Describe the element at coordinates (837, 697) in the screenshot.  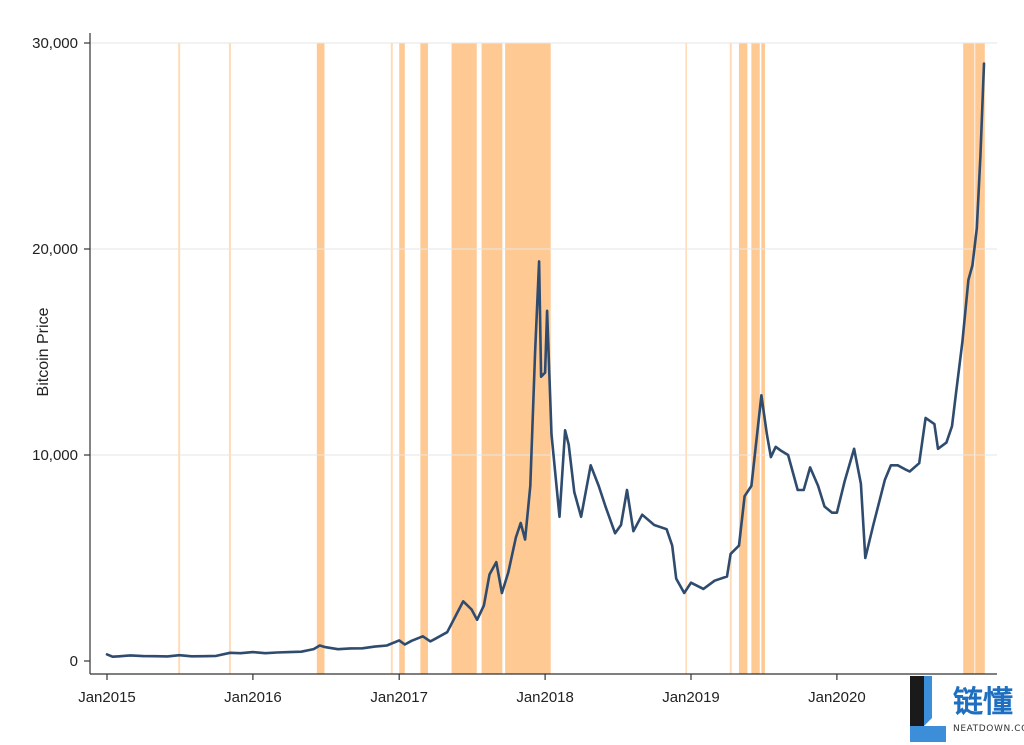
I see `x-tick-label-5: Jan2020` at that location.